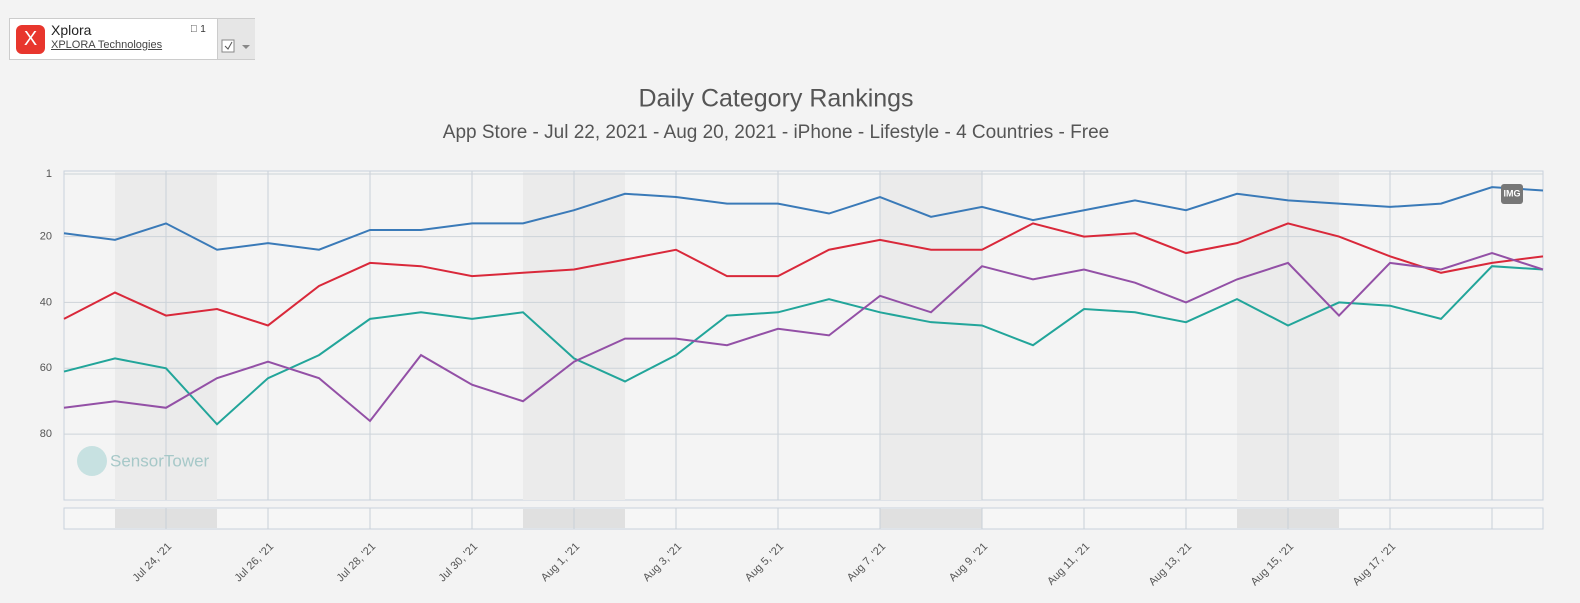 This screenshot has width=1580, height=603. Describe the element at coordinates (1068, 564) in the screenshot. I see `x-tick-label: Aug 11, '21` at that location.